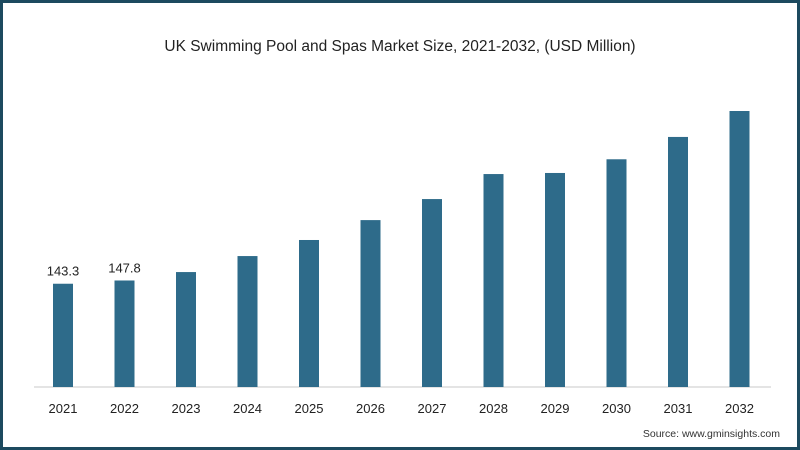  I want to click on source-note: Source: www.gminsights.com, so click(711, 434).